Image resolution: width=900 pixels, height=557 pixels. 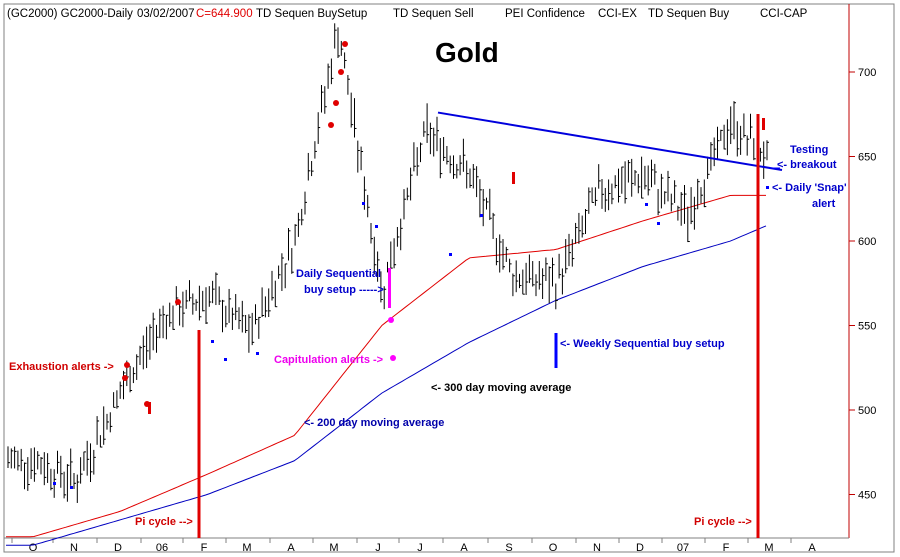 What do you see at coordinates (374, 423) in the screenshot?
I see `ma200-label: <- 200 day moving average` at bounding box center [374, 423].